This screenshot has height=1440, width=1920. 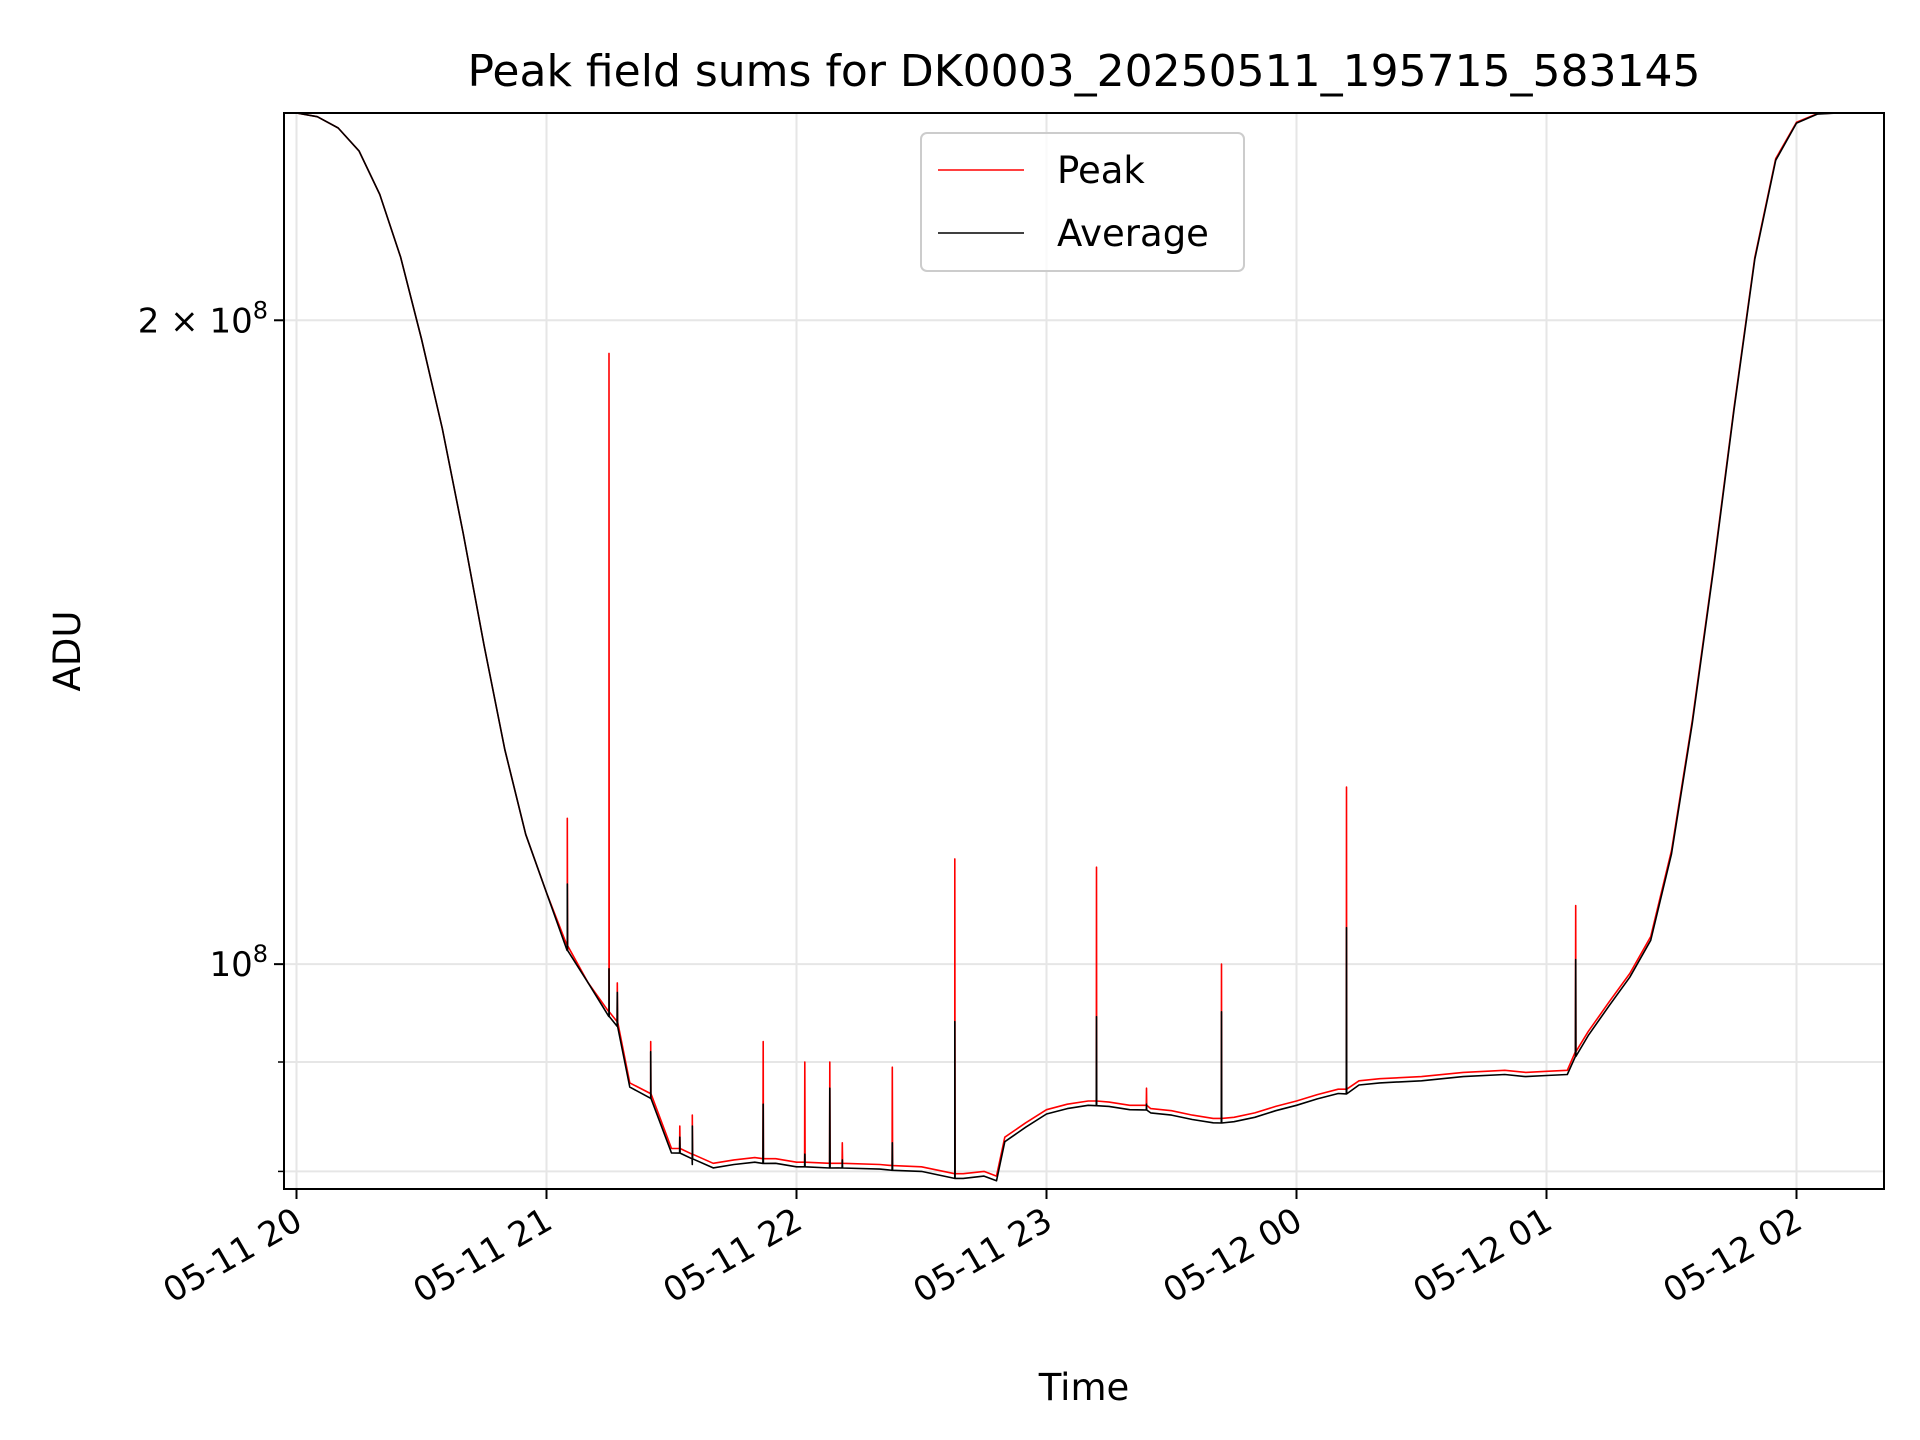 I want to click on legend-label-average: Average, so click(x=1133, y=233).